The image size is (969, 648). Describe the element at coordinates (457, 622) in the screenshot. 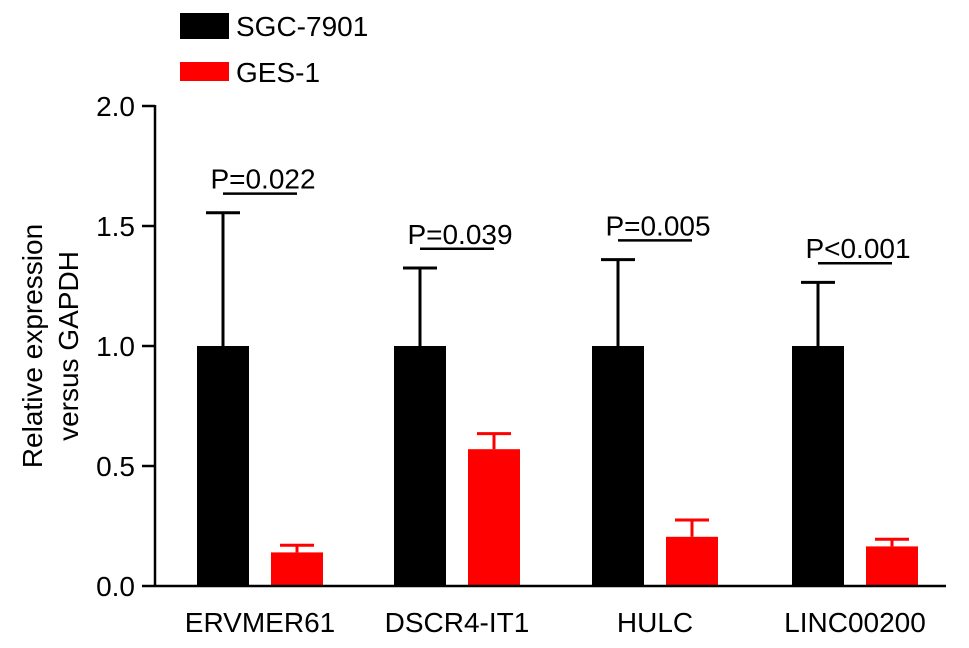

I see `x-category-label: DSCR4-IT1` at that location.